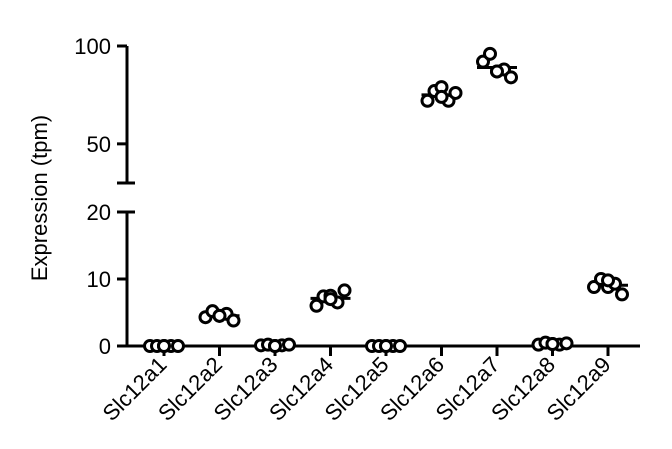  I want to click on y-tick-label: 50, so click(99, 144).